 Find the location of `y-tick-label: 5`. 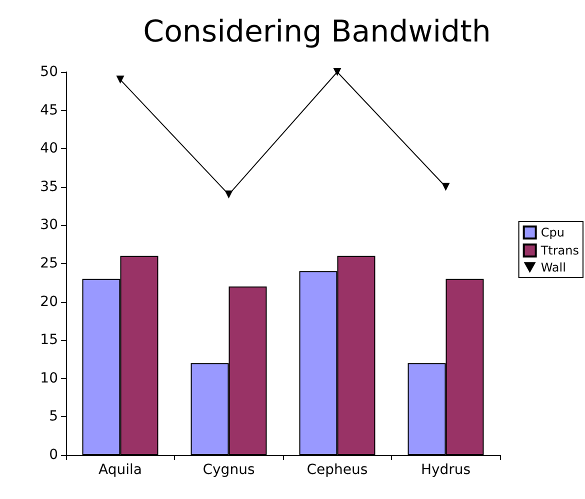

y-tick-label: 5 is located at coordinates (53, 416).